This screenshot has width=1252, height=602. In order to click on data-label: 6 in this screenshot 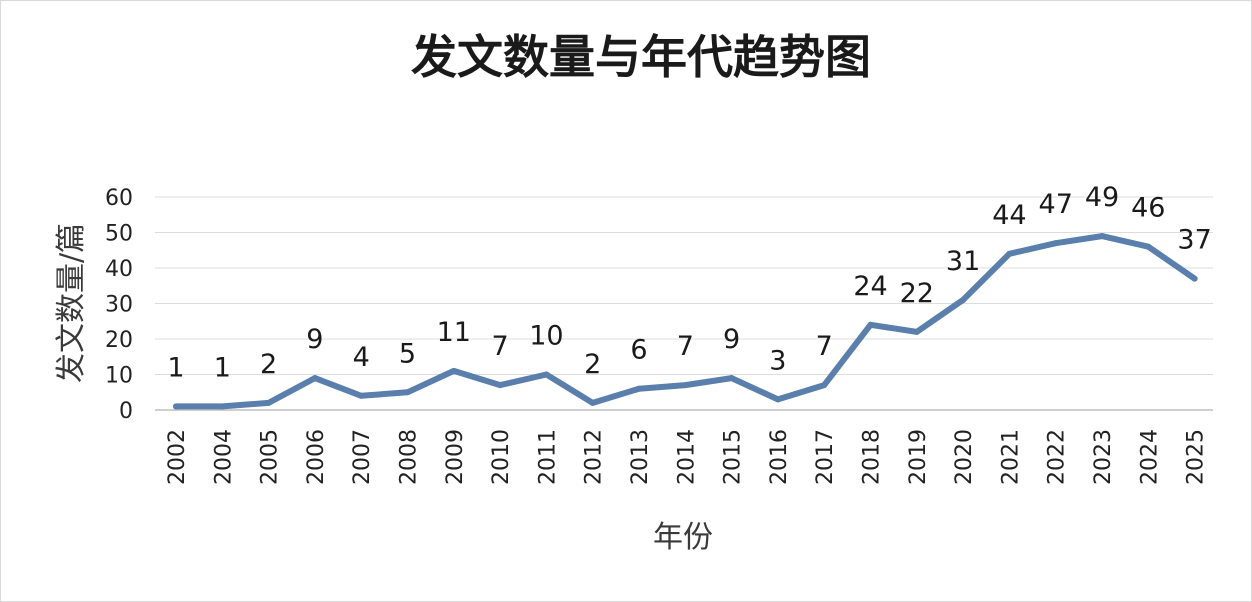, I will do `click(638, 350)`.